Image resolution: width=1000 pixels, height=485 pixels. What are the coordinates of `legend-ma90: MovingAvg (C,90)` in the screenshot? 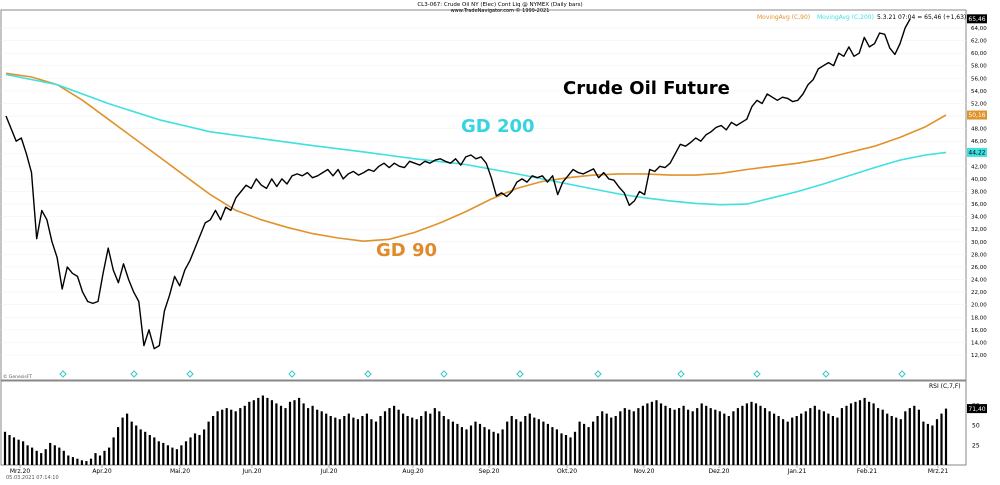 It's located at (783, 17).